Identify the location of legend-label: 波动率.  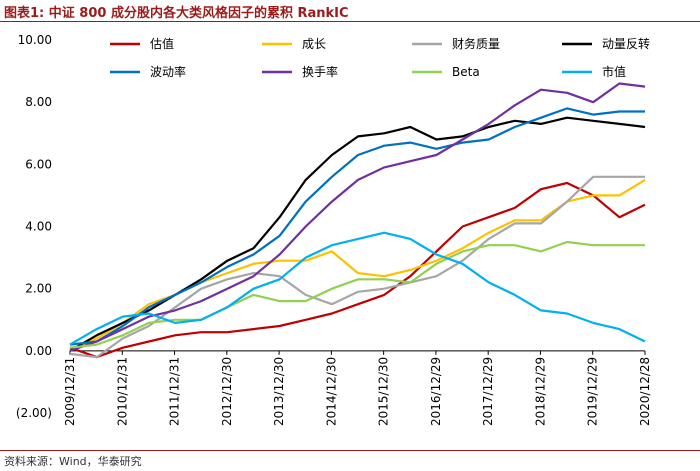
(168, 71).